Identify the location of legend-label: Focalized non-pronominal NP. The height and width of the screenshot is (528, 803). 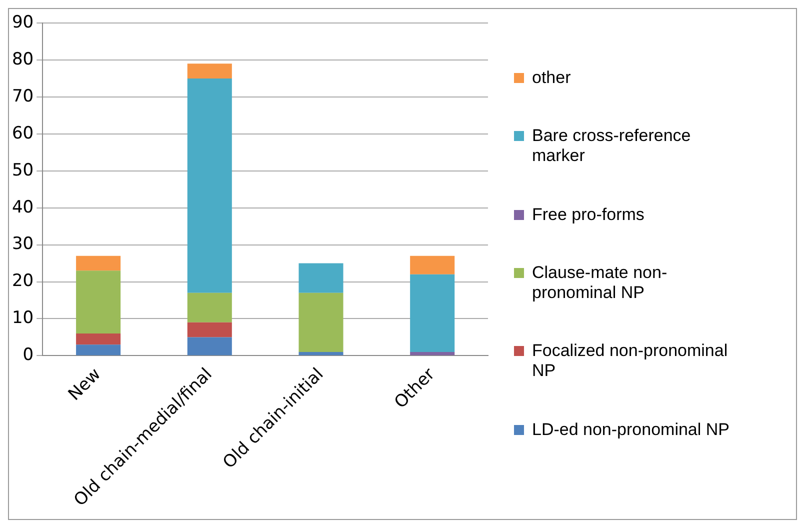
(630, 361).